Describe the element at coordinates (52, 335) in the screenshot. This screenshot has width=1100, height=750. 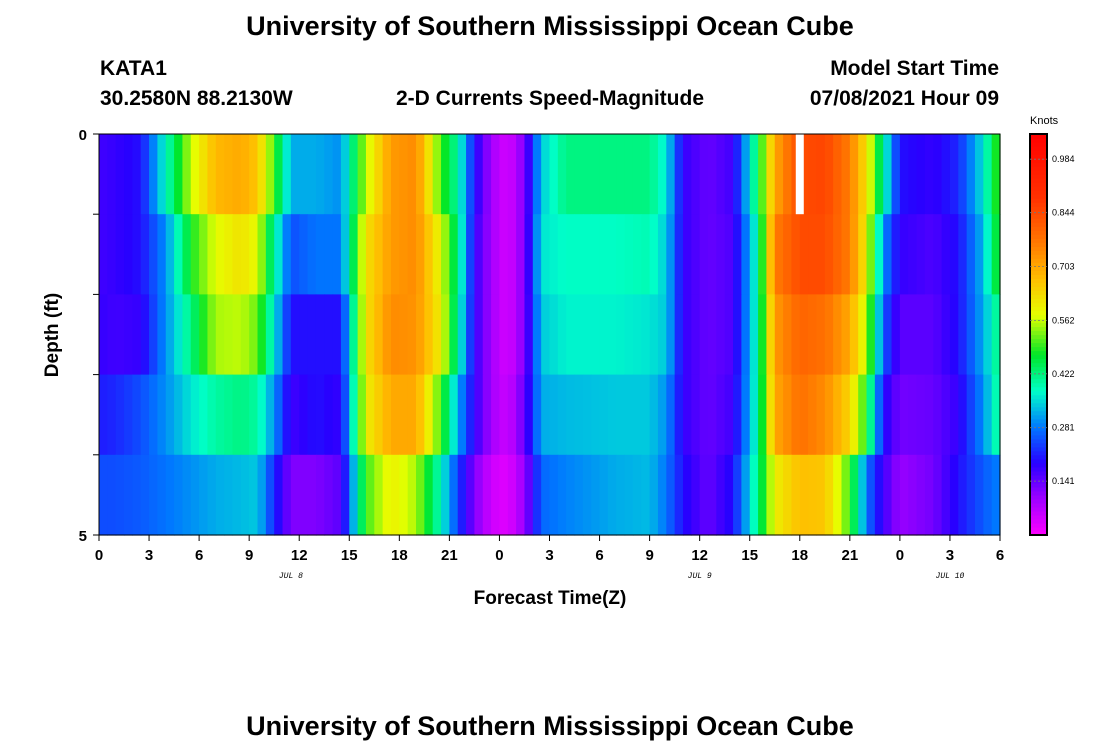
I see `y-axis-label: Depth (ft)` at that location.